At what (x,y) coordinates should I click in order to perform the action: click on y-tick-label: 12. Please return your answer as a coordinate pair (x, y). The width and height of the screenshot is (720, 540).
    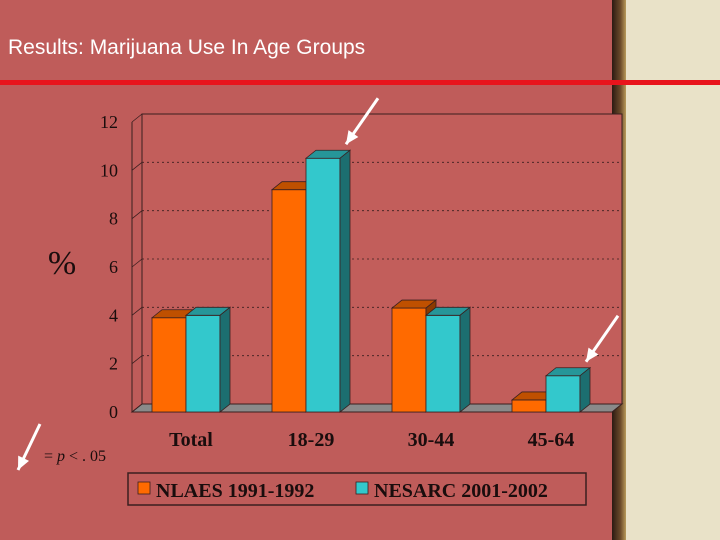
    Looking at the image, I should click on (109, 122).